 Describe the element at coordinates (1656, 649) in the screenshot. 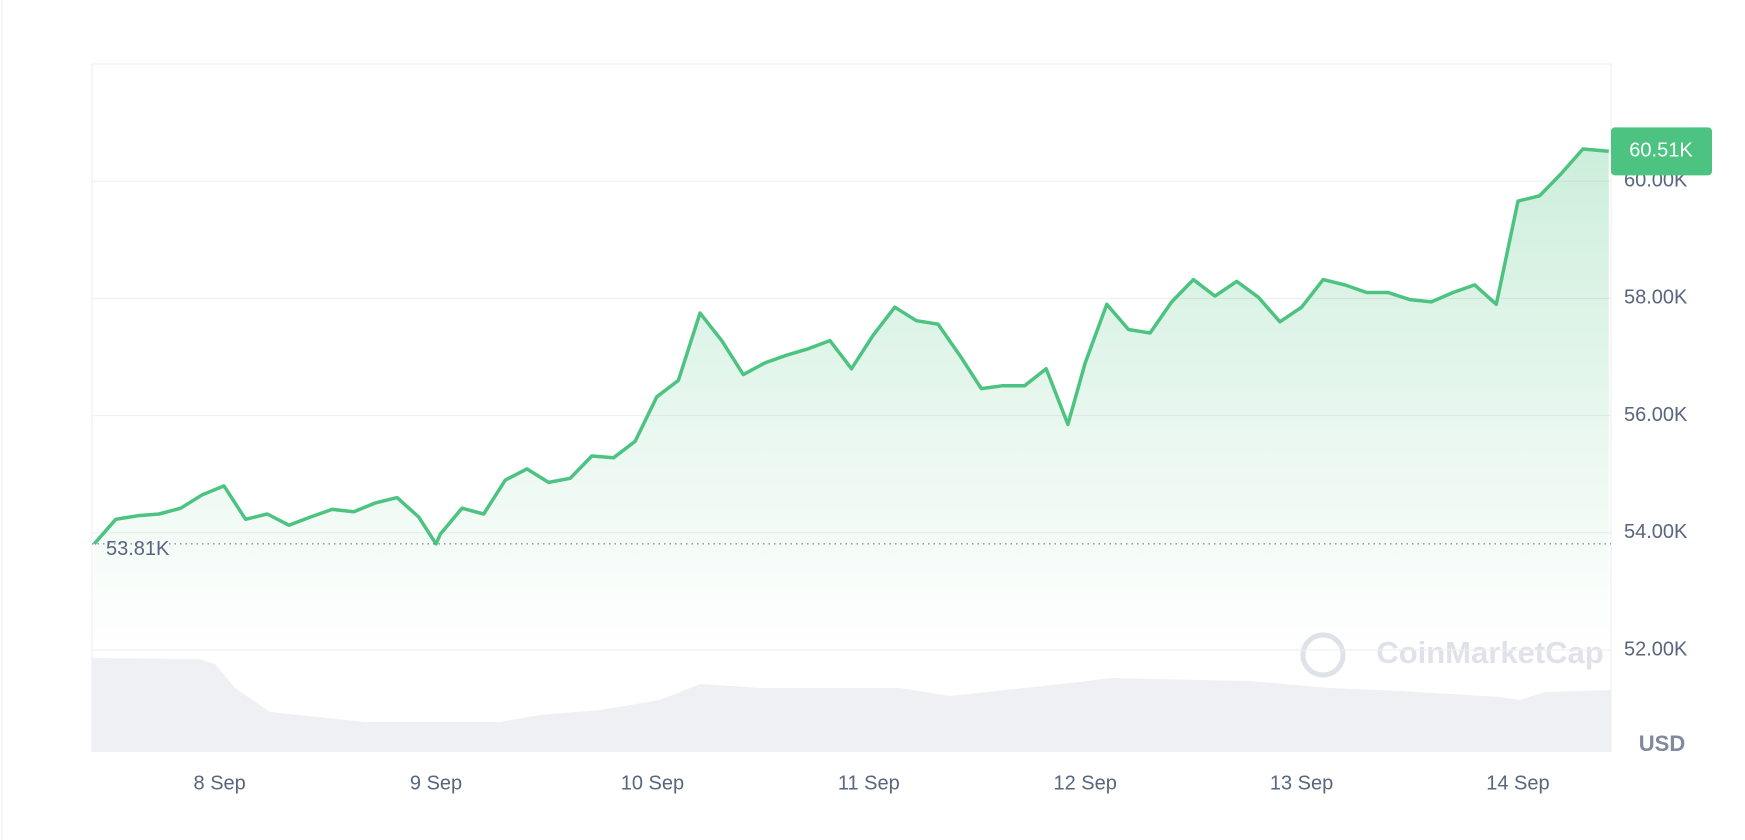

I see `y-tick-label: 52.00K` at that location.